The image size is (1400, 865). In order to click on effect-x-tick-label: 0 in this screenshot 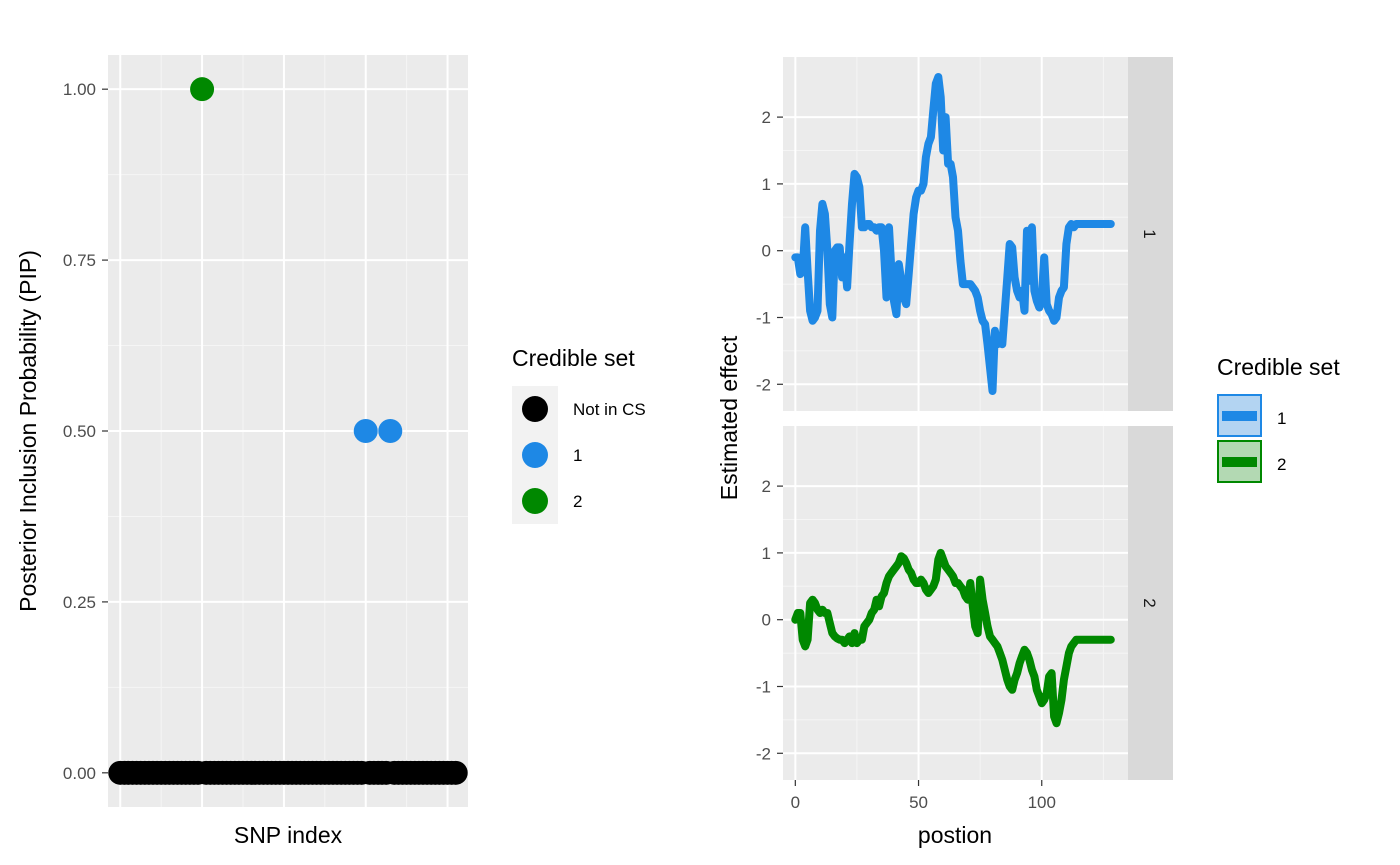, I will do `click(795, 802)`.